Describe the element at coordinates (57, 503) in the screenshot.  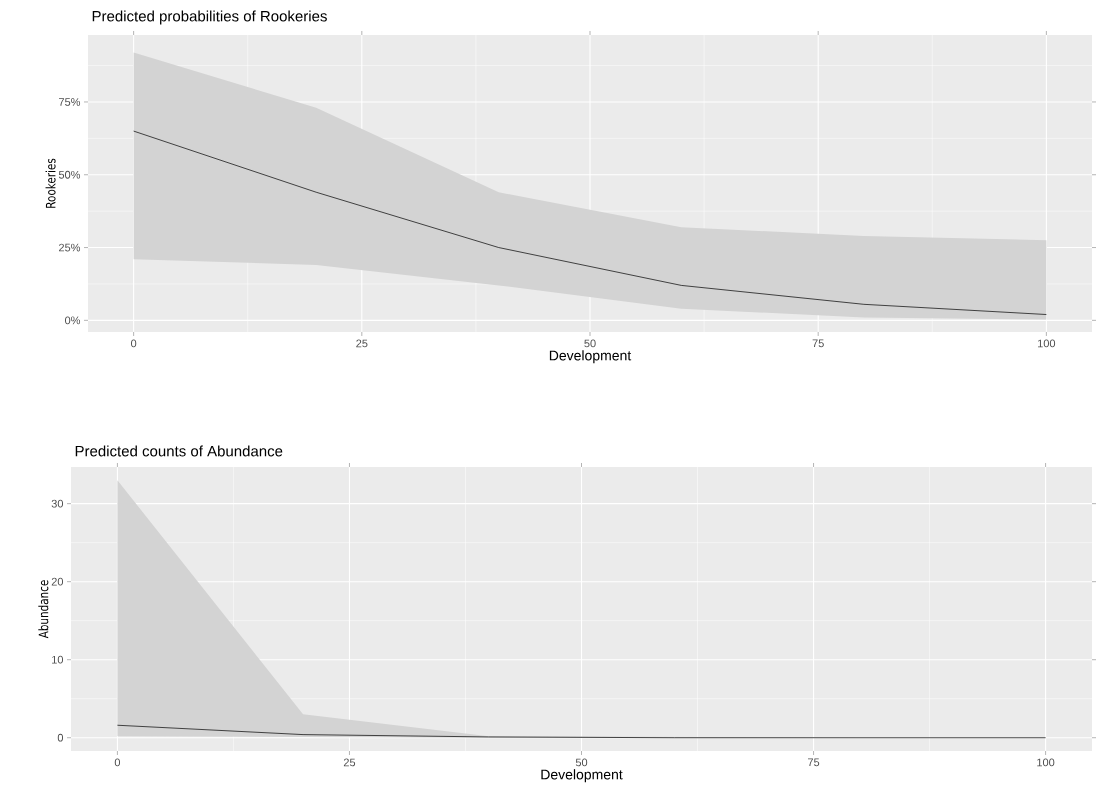
I see `y-tick-label: 30` at that location.